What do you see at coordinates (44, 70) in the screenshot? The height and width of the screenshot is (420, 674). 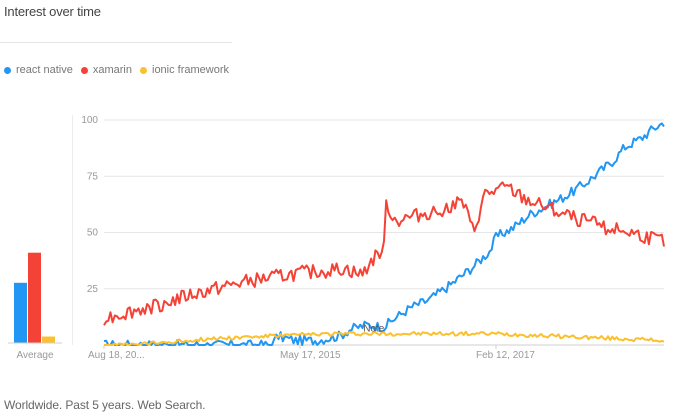 I see `legend-label-react-native: react native` at bounding box center [44, 70].